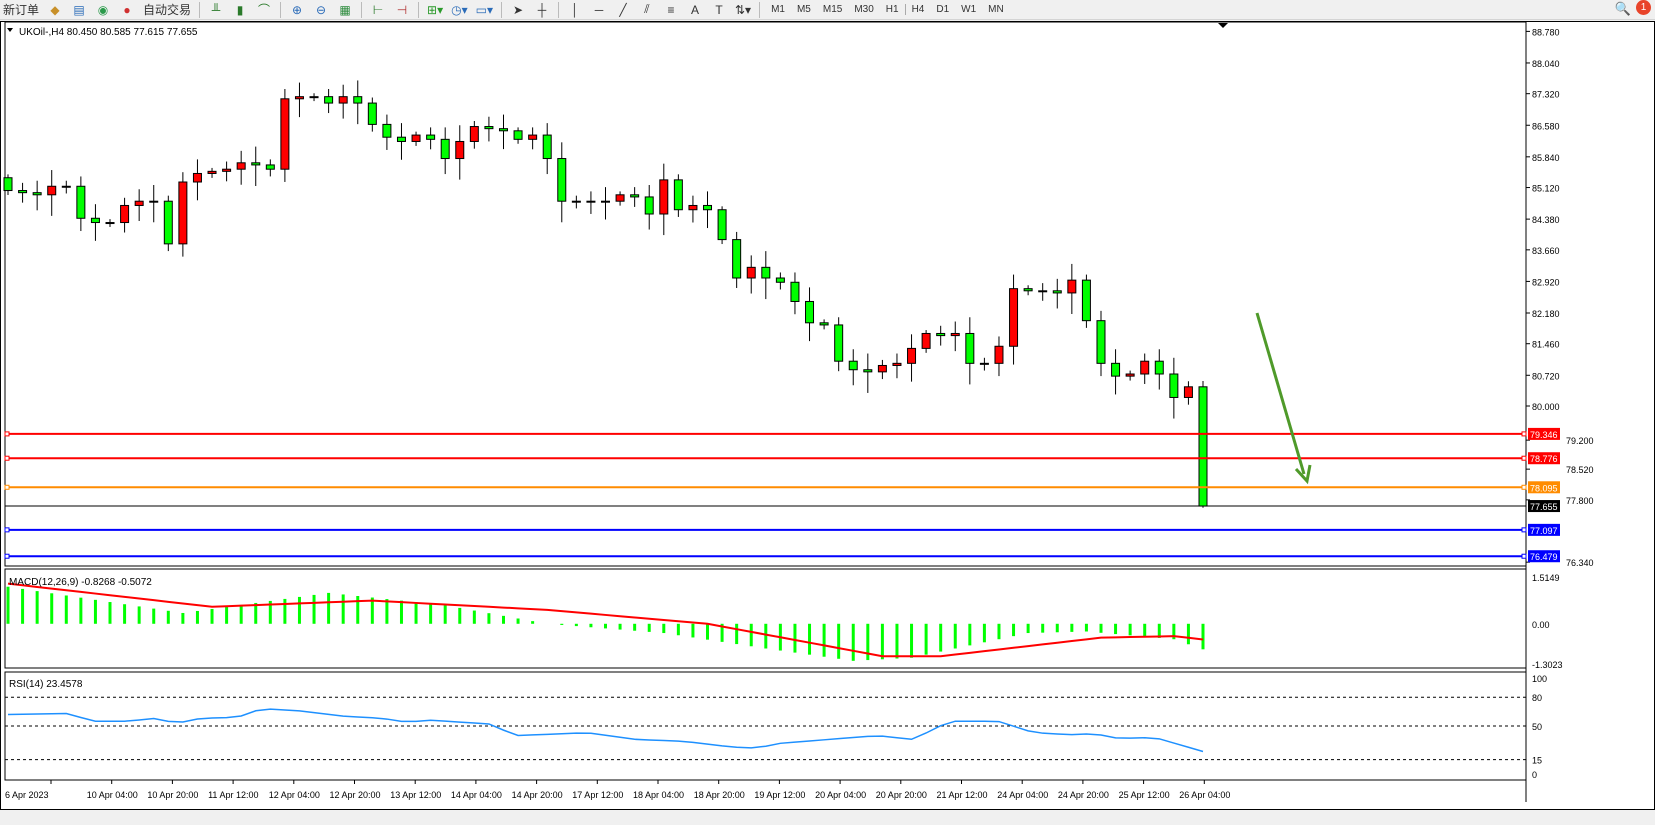 This screenshot has width=1655, height=825. I want to click on navigator-icon: ◆, so click(55, 9).